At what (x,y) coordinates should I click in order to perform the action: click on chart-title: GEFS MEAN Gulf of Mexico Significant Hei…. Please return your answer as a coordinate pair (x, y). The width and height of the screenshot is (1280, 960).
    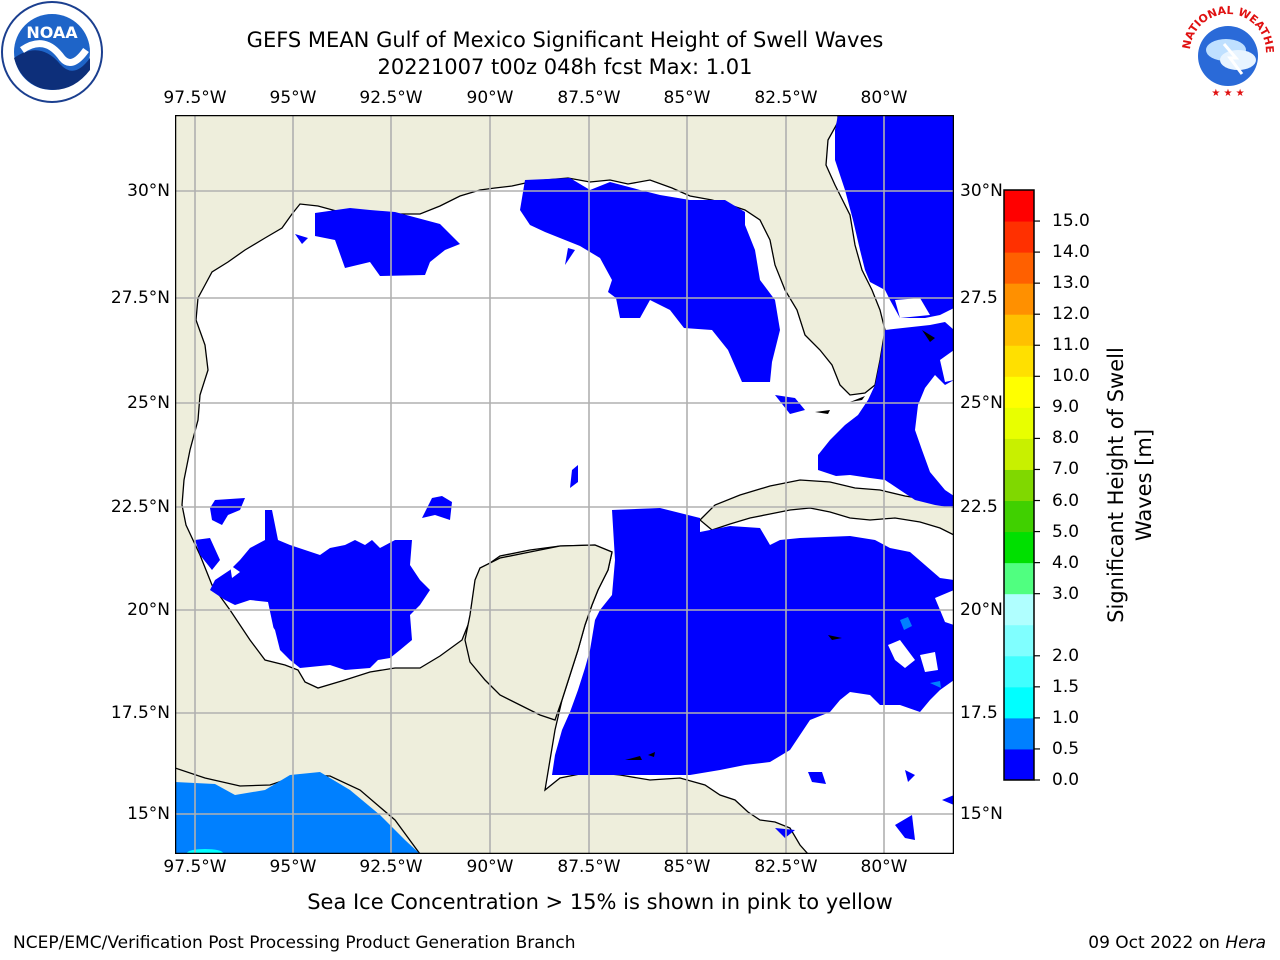
    Looking at the image, I should click on (565, 40).